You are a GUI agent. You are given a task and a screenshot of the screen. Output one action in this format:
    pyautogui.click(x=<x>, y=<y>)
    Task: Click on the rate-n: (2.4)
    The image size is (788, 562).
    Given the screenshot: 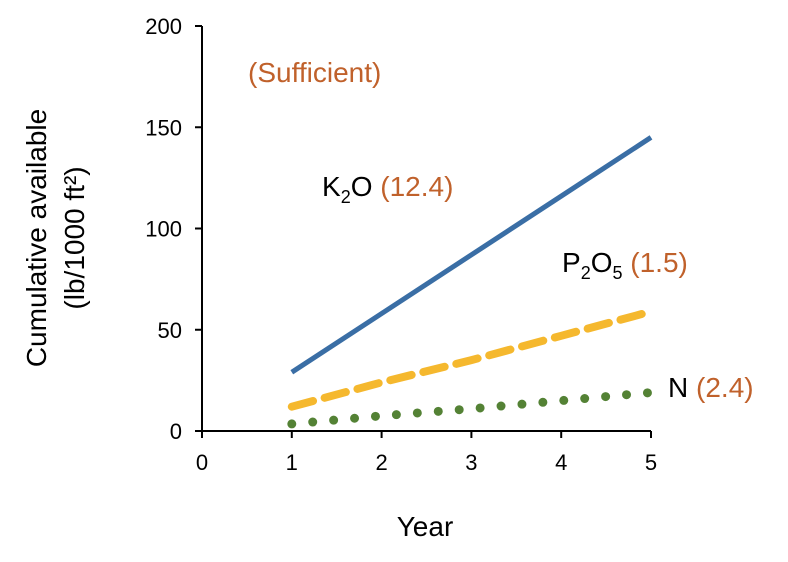 What is the action you would take?
    pyautogui.click(x=725, y=387)
    